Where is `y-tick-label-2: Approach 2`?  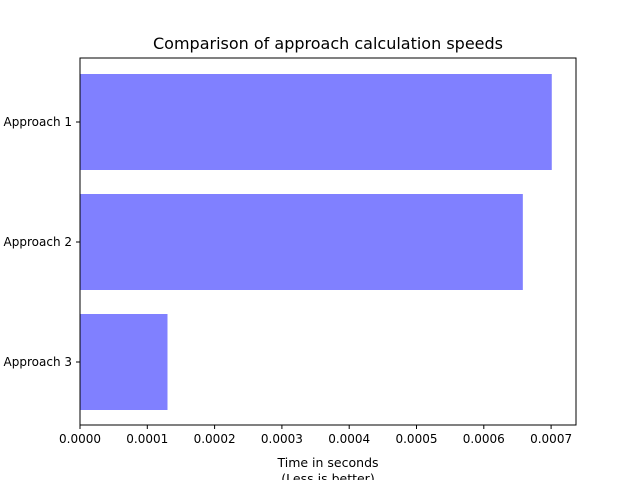
y-tick-label-2: Approach 2 is located at coordinates (38, 242).